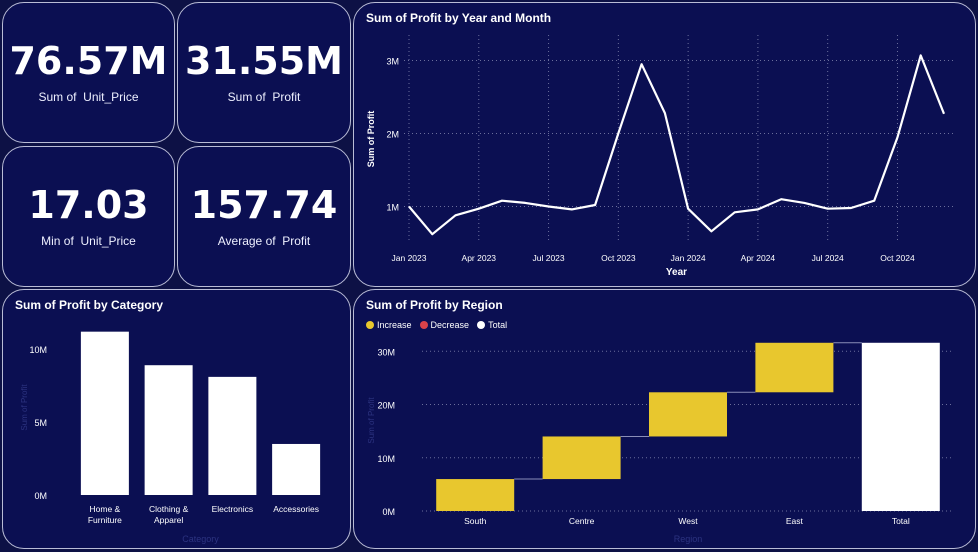 This screenshot has width=978, height=552. I want to click on legend-item-increase: Increase, so click(389, 325).